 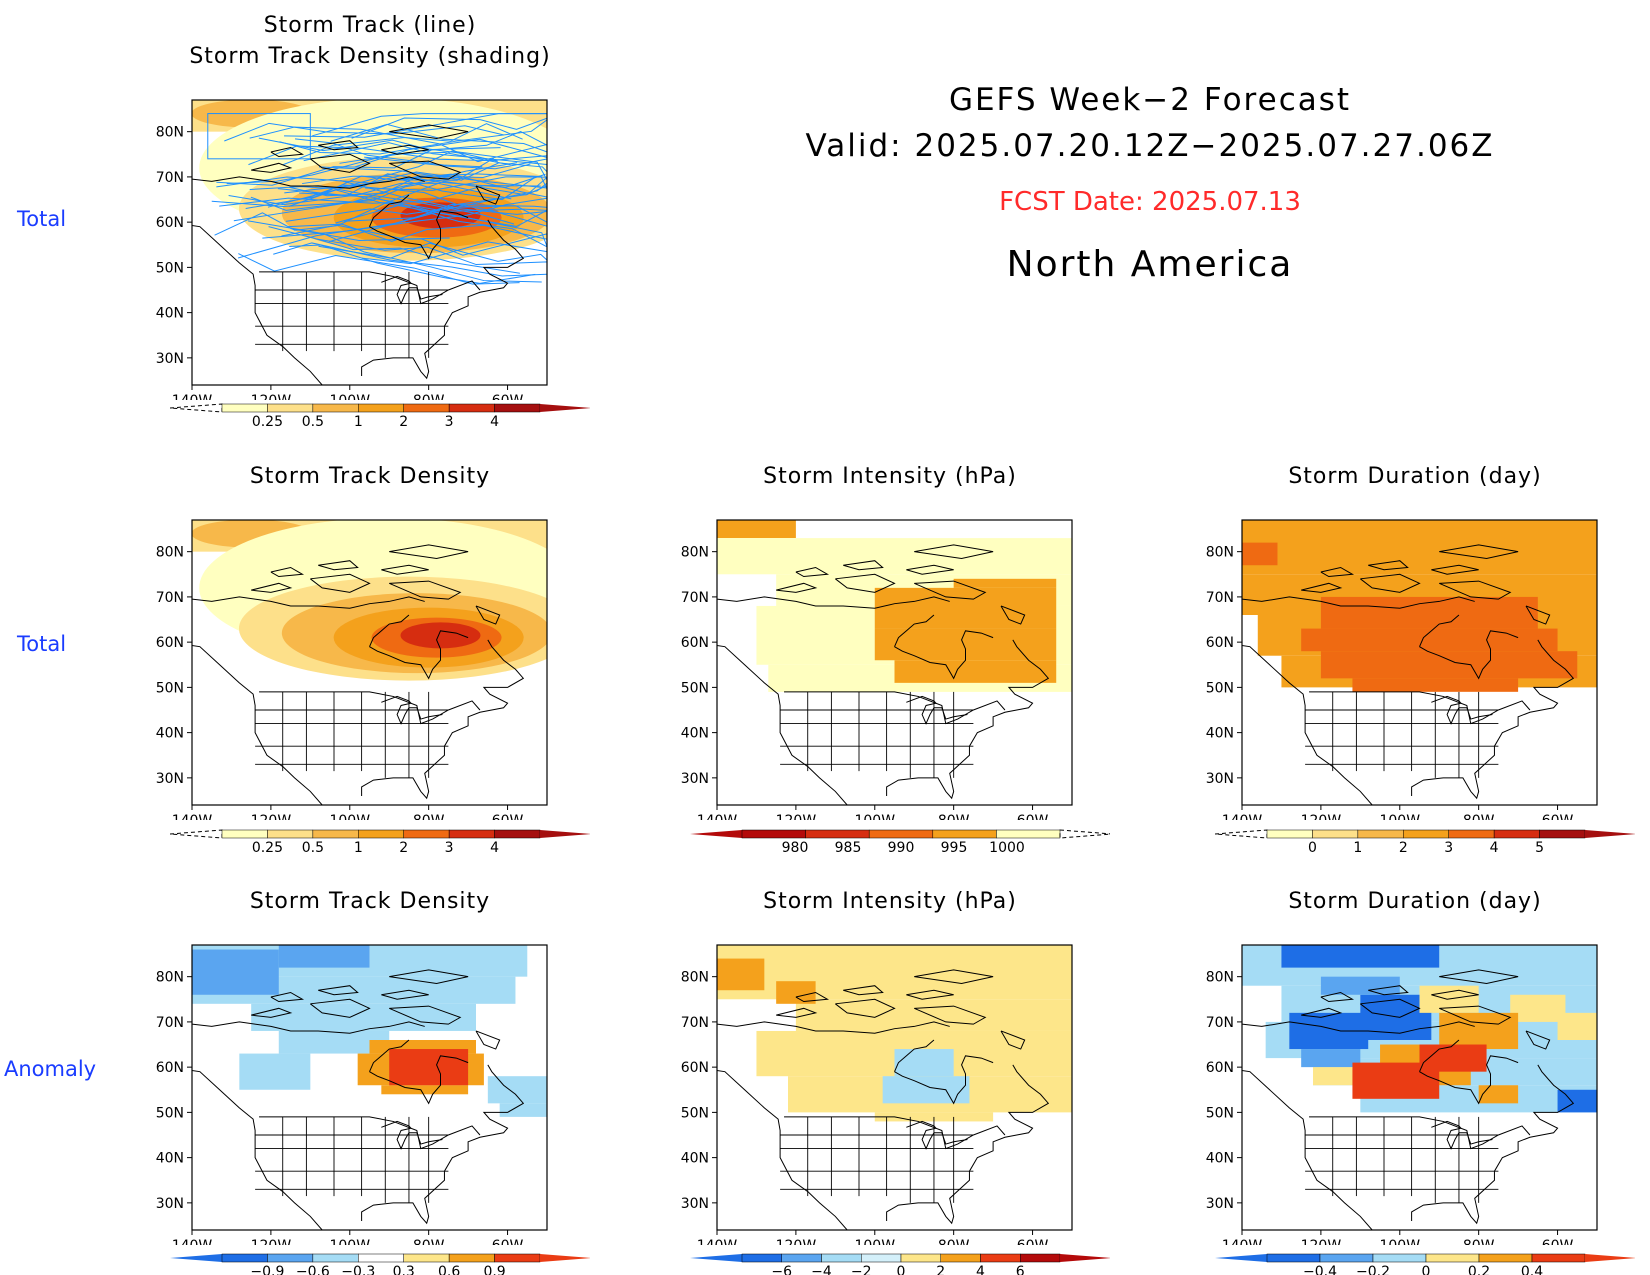 I want to click on east-coastline, so click(x=443, y=1144).